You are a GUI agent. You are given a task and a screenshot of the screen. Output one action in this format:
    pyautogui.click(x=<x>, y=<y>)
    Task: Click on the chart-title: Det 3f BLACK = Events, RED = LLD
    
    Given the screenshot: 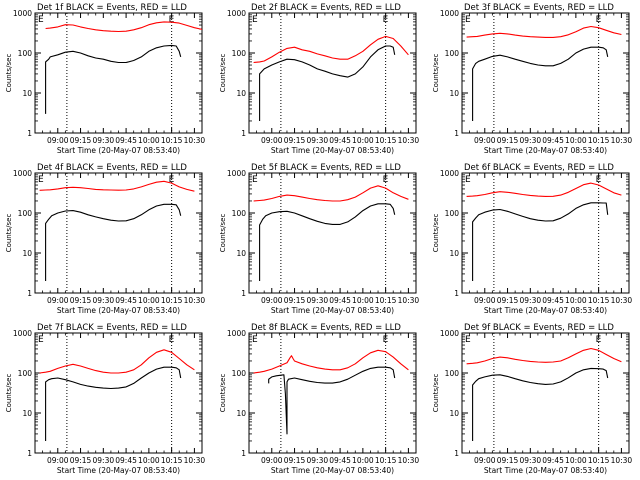 What is the action you would take?
    pyautogui.click(x=539, y=8)
    